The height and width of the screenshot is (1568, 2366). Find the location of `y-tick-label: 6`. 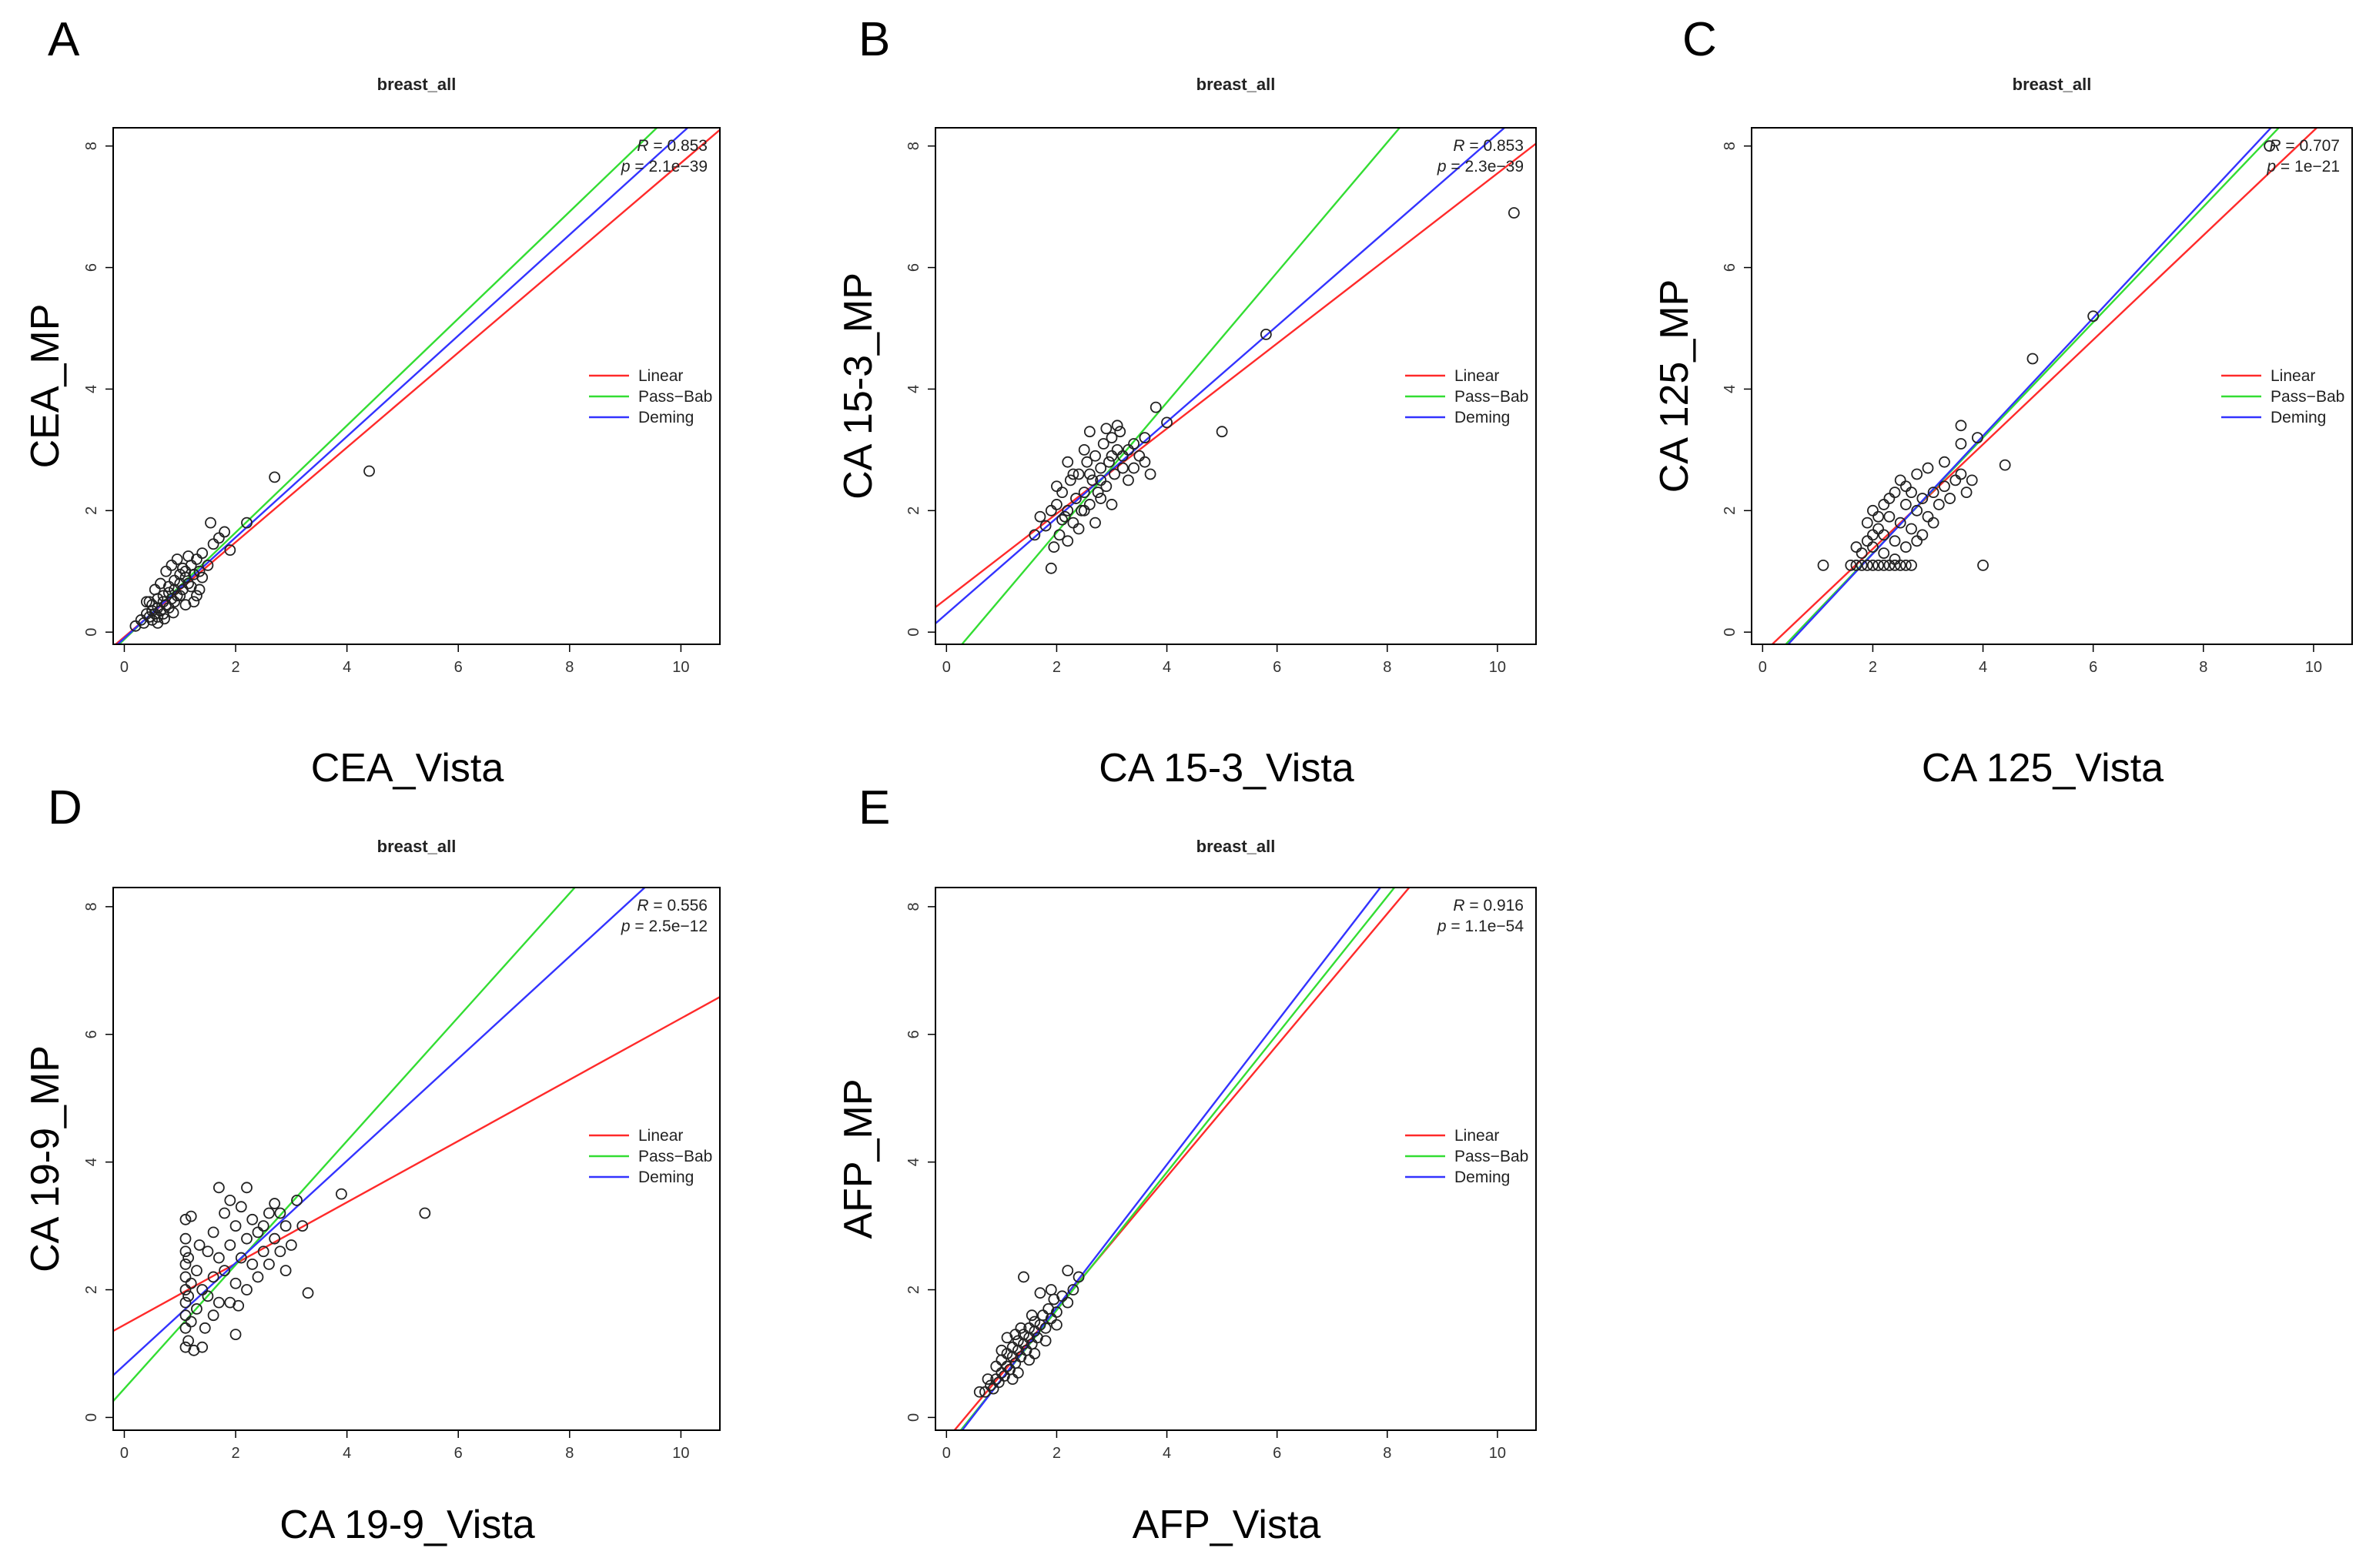

y-tick-label: 6 is located at coordinates (92, 1034).